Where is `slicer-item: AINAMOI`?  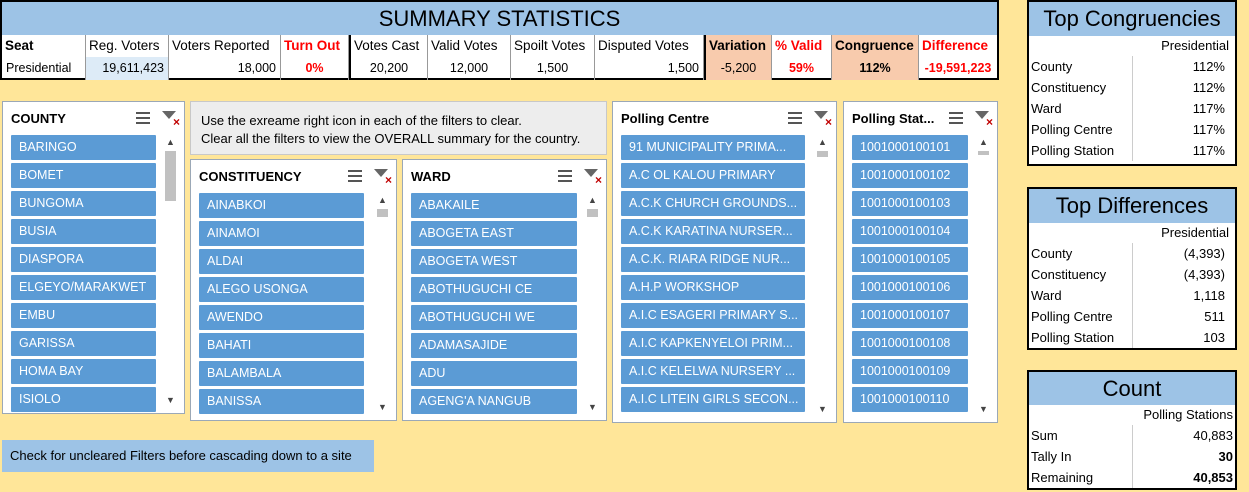
slicer-item: AINAMOI is located at coordinates (281, 233).